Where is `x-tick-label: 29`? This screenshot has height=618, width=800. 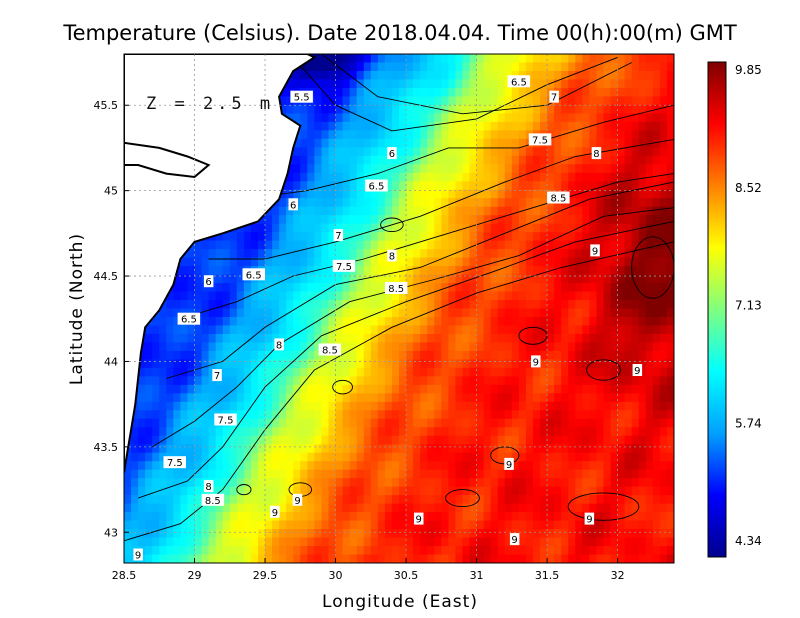
x-tick-label: 29 is located at coordinates (195, 575).